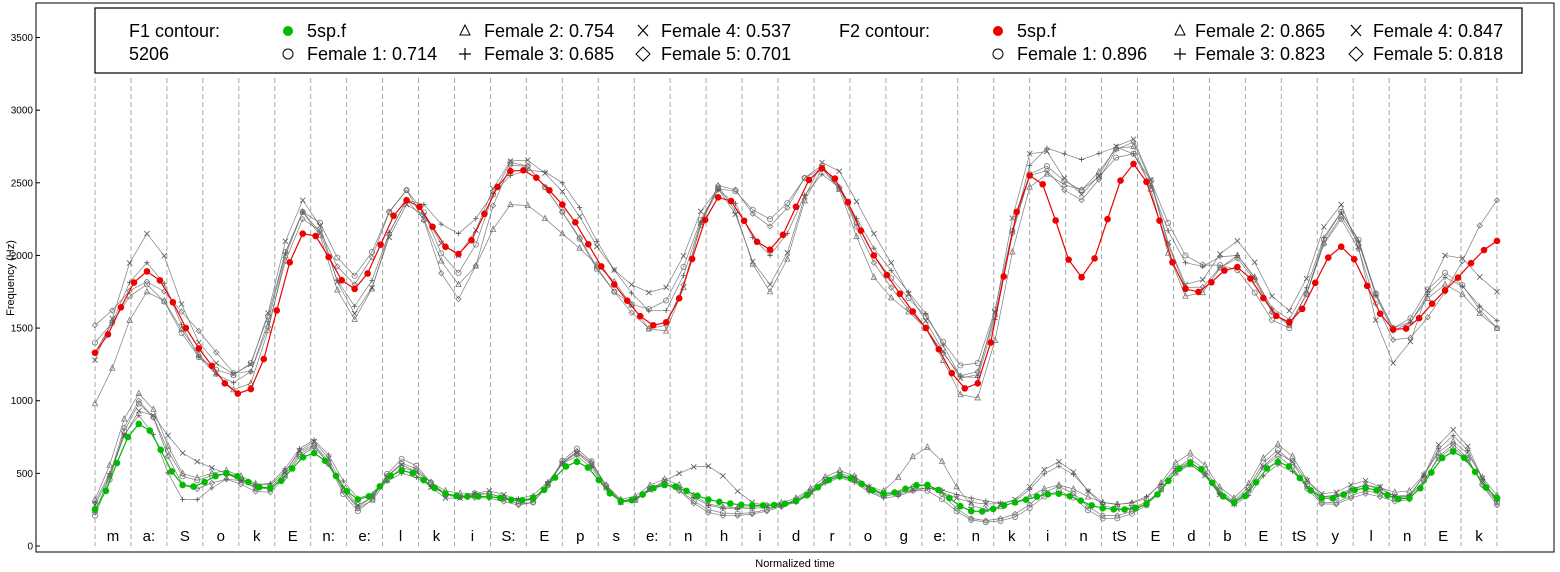 The width and height of the screenshot is (1560, 572). I want to click on segment-label: i, so click(759, 536).